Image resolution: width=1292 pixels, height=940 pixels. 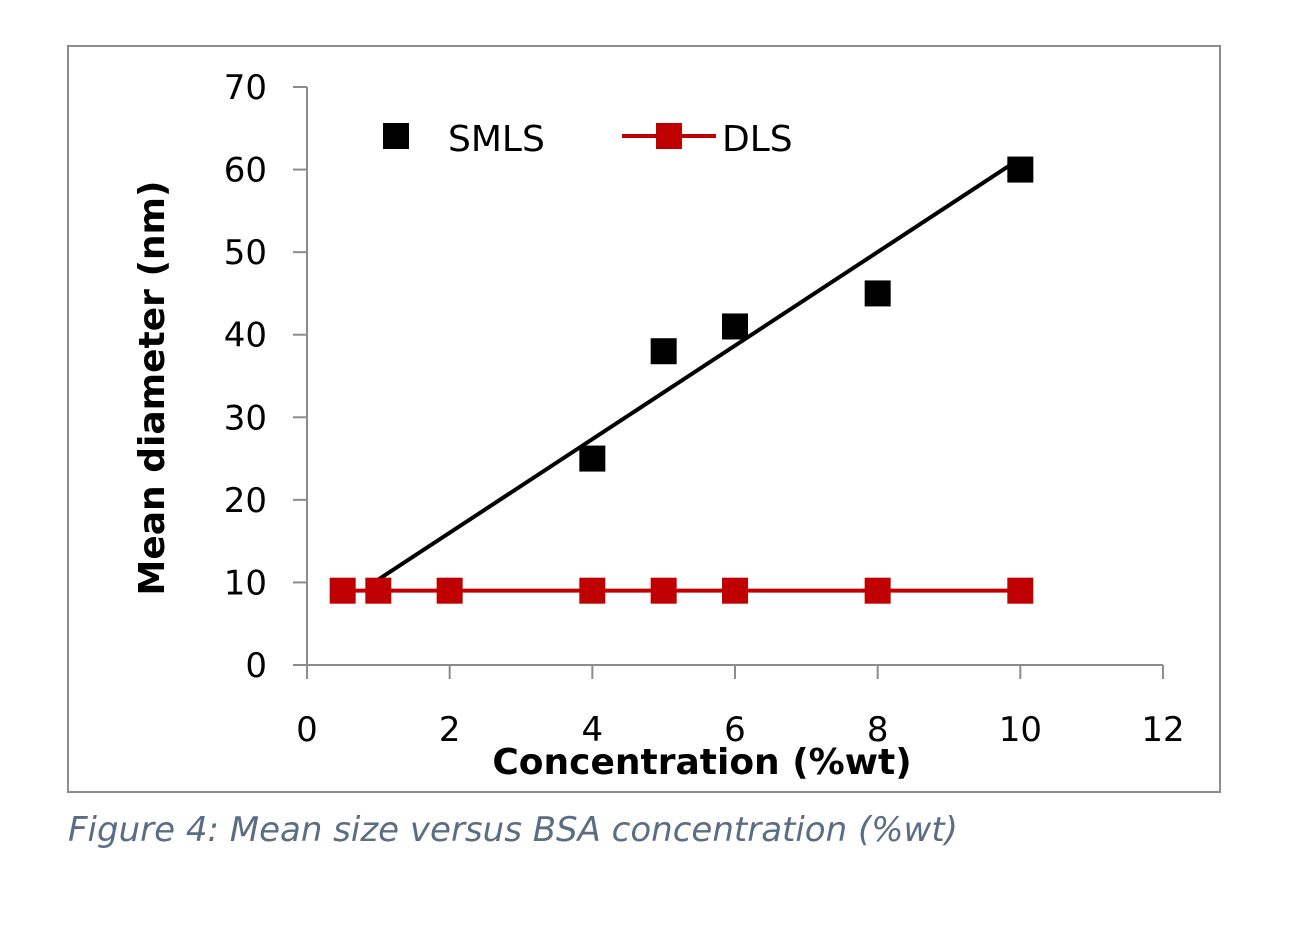 I want to click on x-tick-label: 8, so click(x=878, y=730).